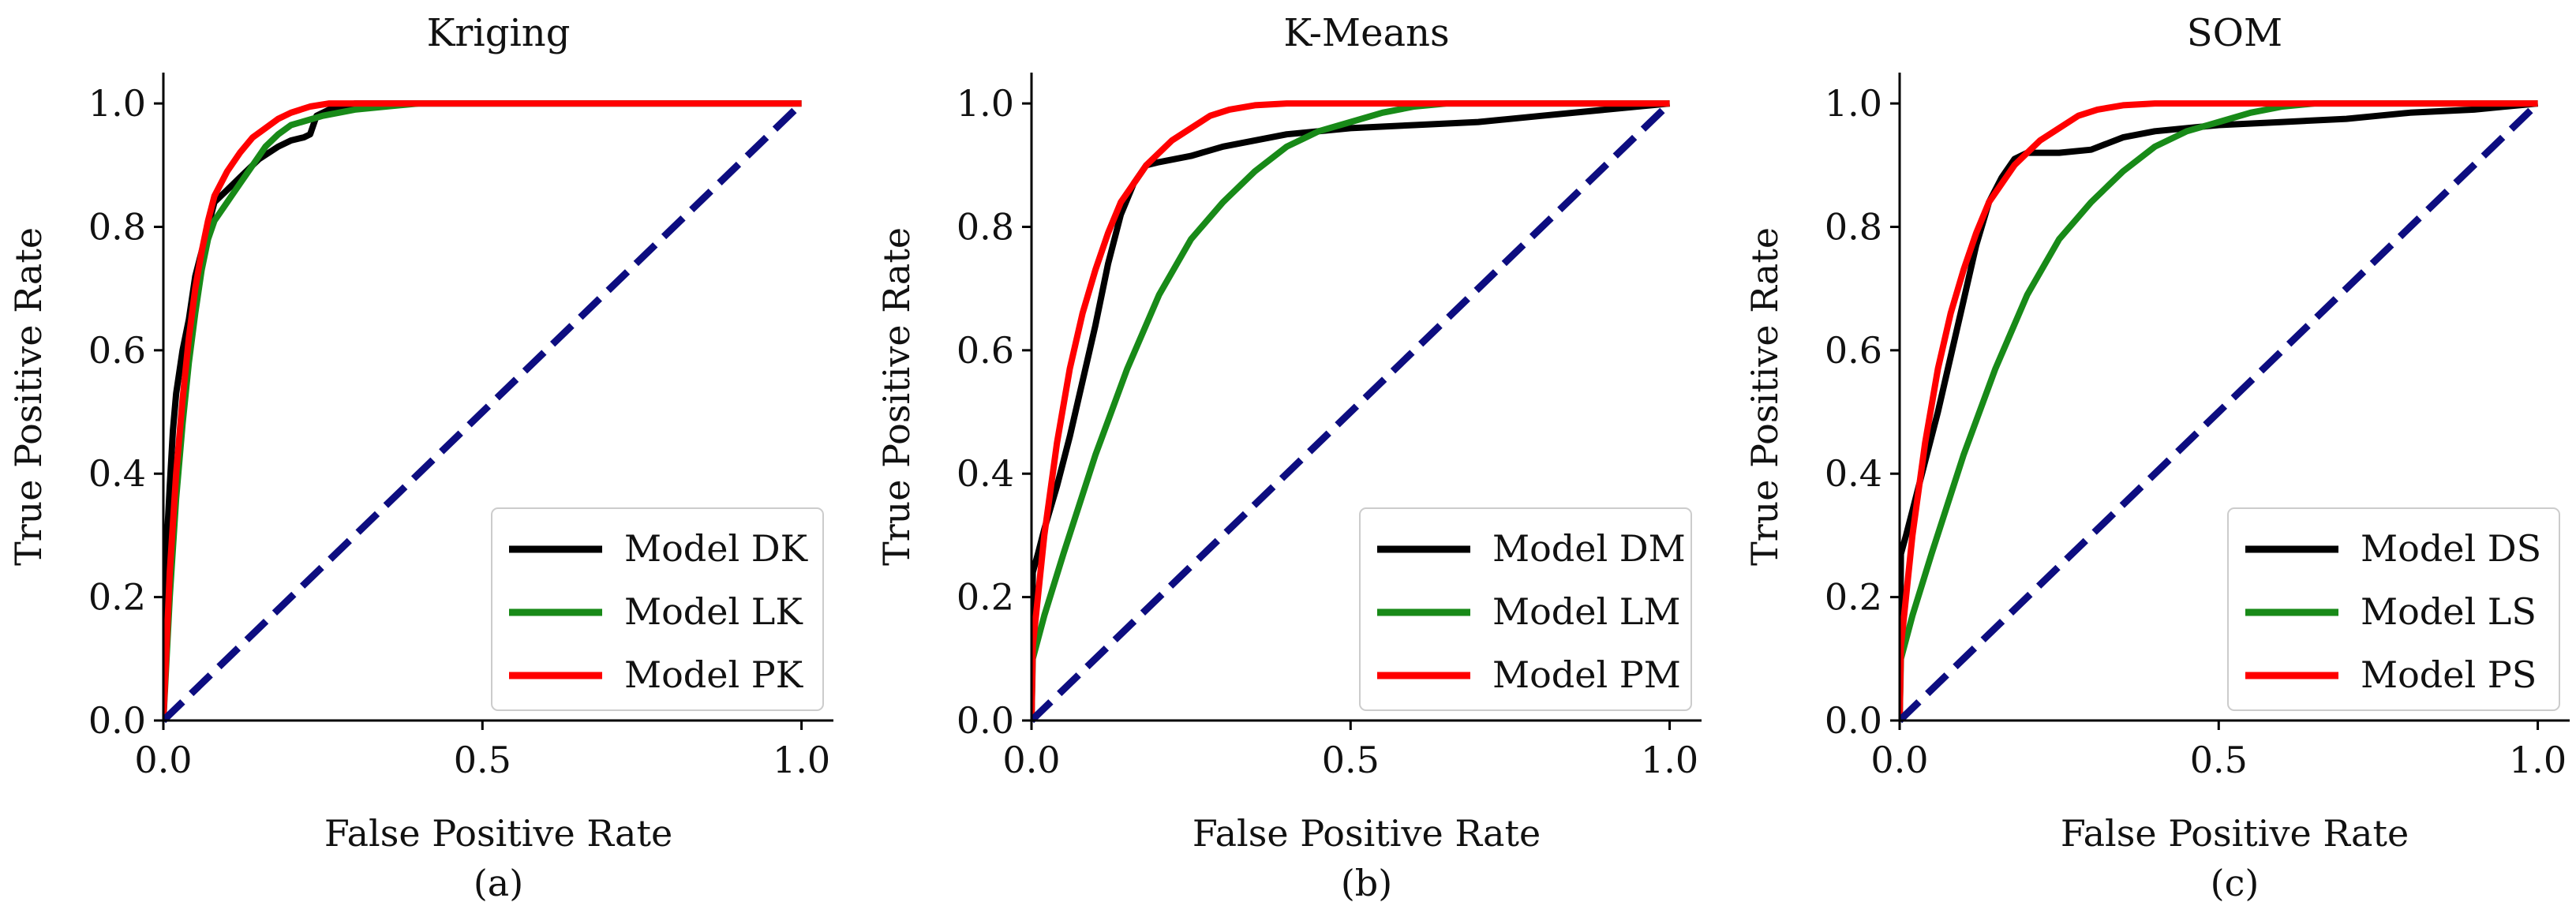 The width and height of the screenshot is (2576, 917). I want to click on legend-label: Model DS, so click(2451, 548).